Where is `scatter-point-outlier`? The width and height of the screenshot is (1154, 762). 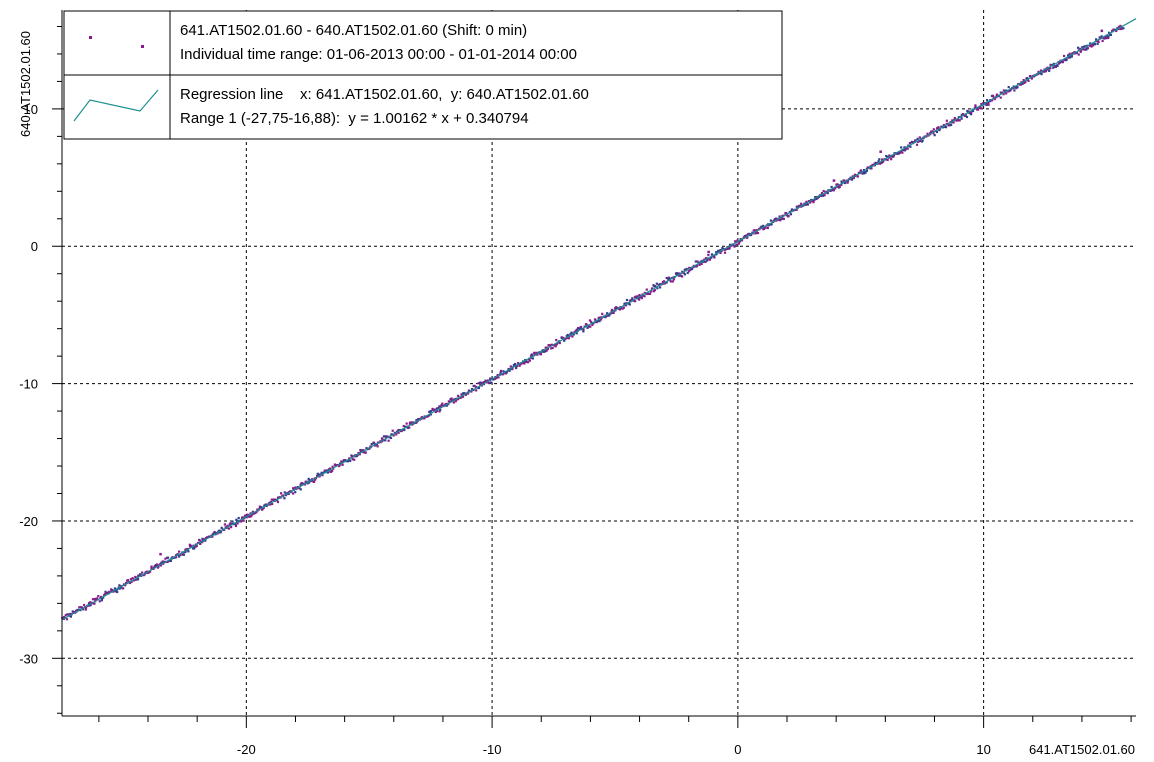
scatter-point-outlier is located at coordinates (880, 151).